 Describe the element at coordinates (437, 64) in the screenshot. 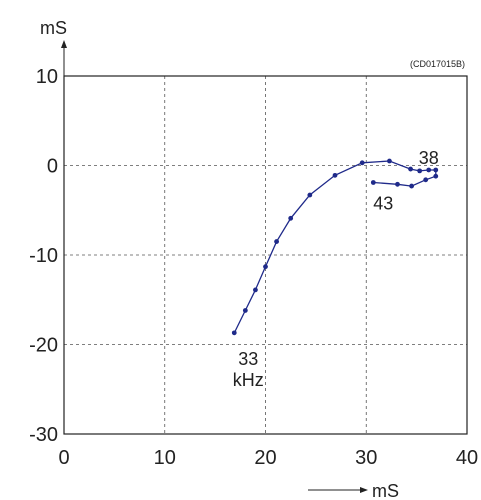

I see `figure-code: (CD017015B)` at that location.